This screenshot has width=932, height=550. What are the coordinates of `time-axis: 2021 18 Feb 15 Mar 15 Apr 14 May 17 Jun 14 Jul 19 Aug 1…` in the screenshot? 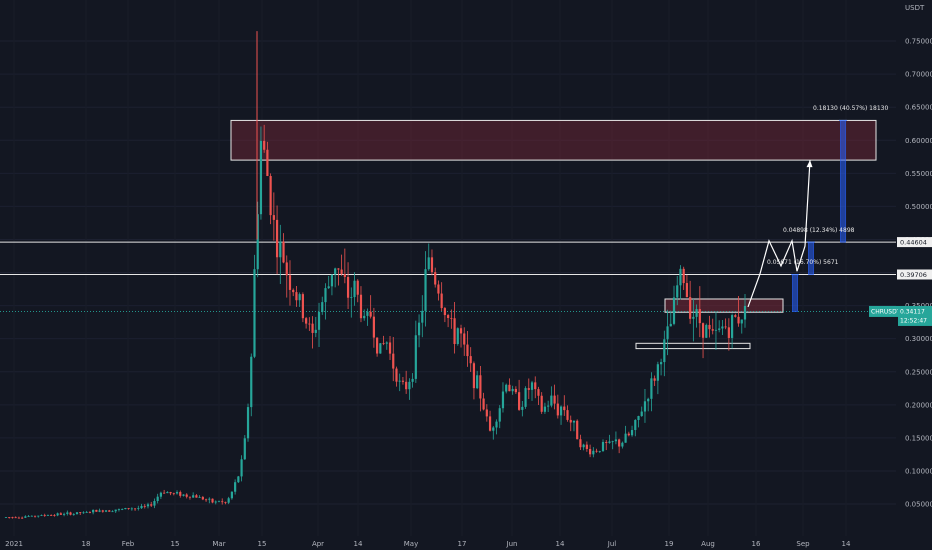 It's located at (428, 544).